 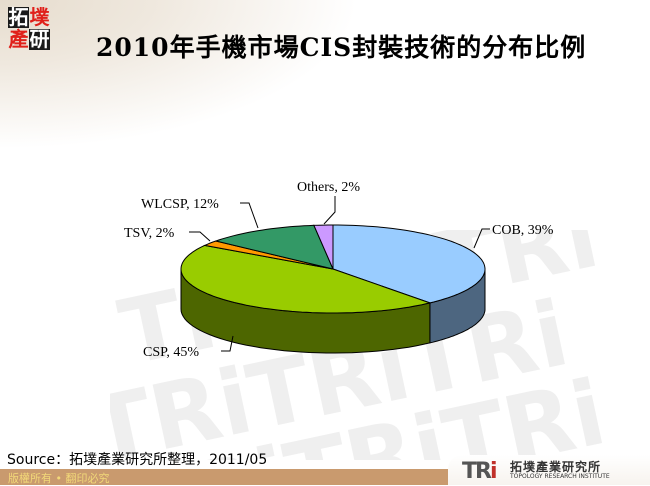 I want to click on pie-slice-wlcsp, so click(x=274, y=247).